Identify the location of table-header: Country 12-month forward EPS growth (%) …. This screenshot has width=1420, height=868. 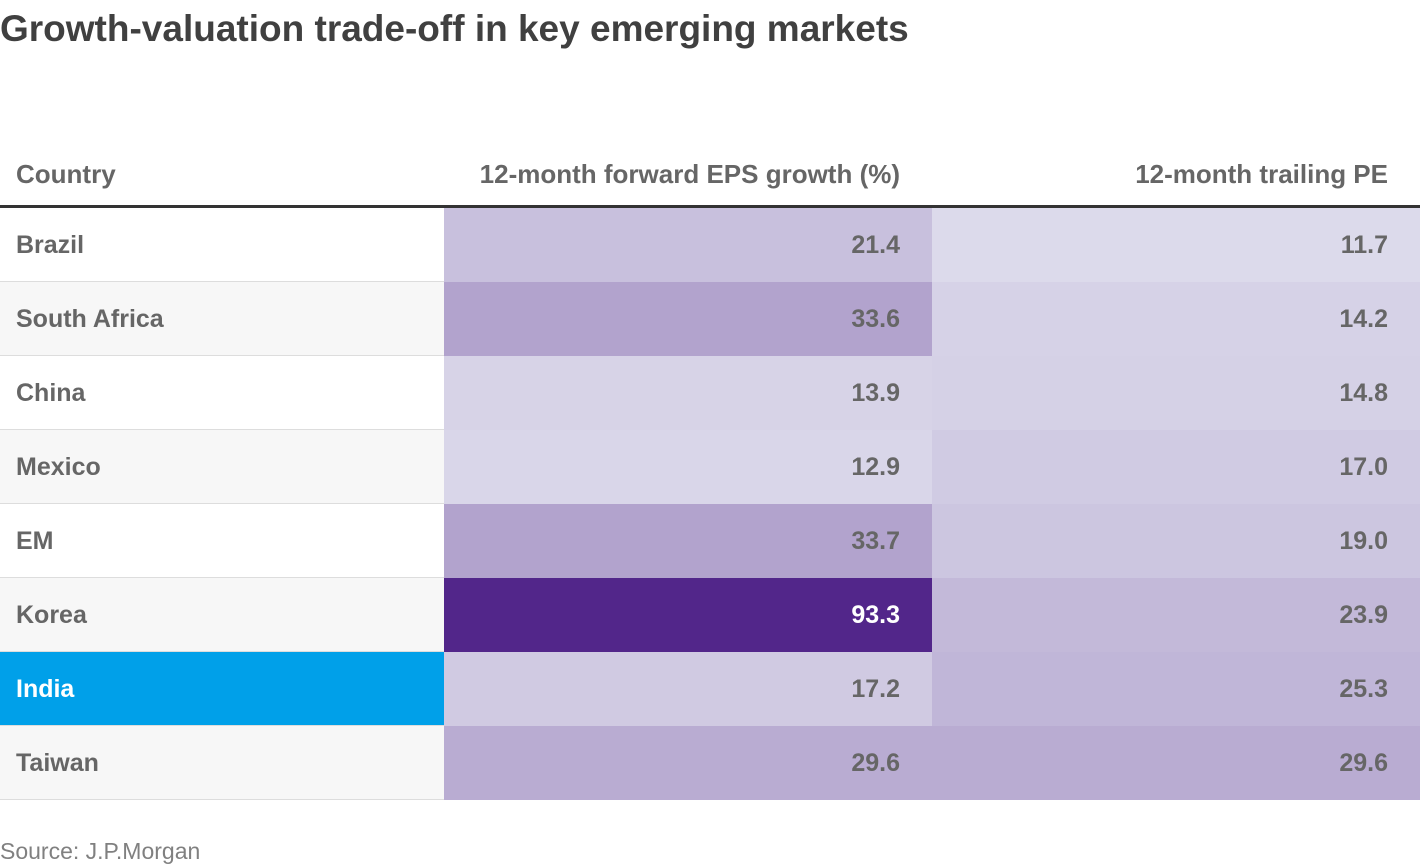
(710, 154).